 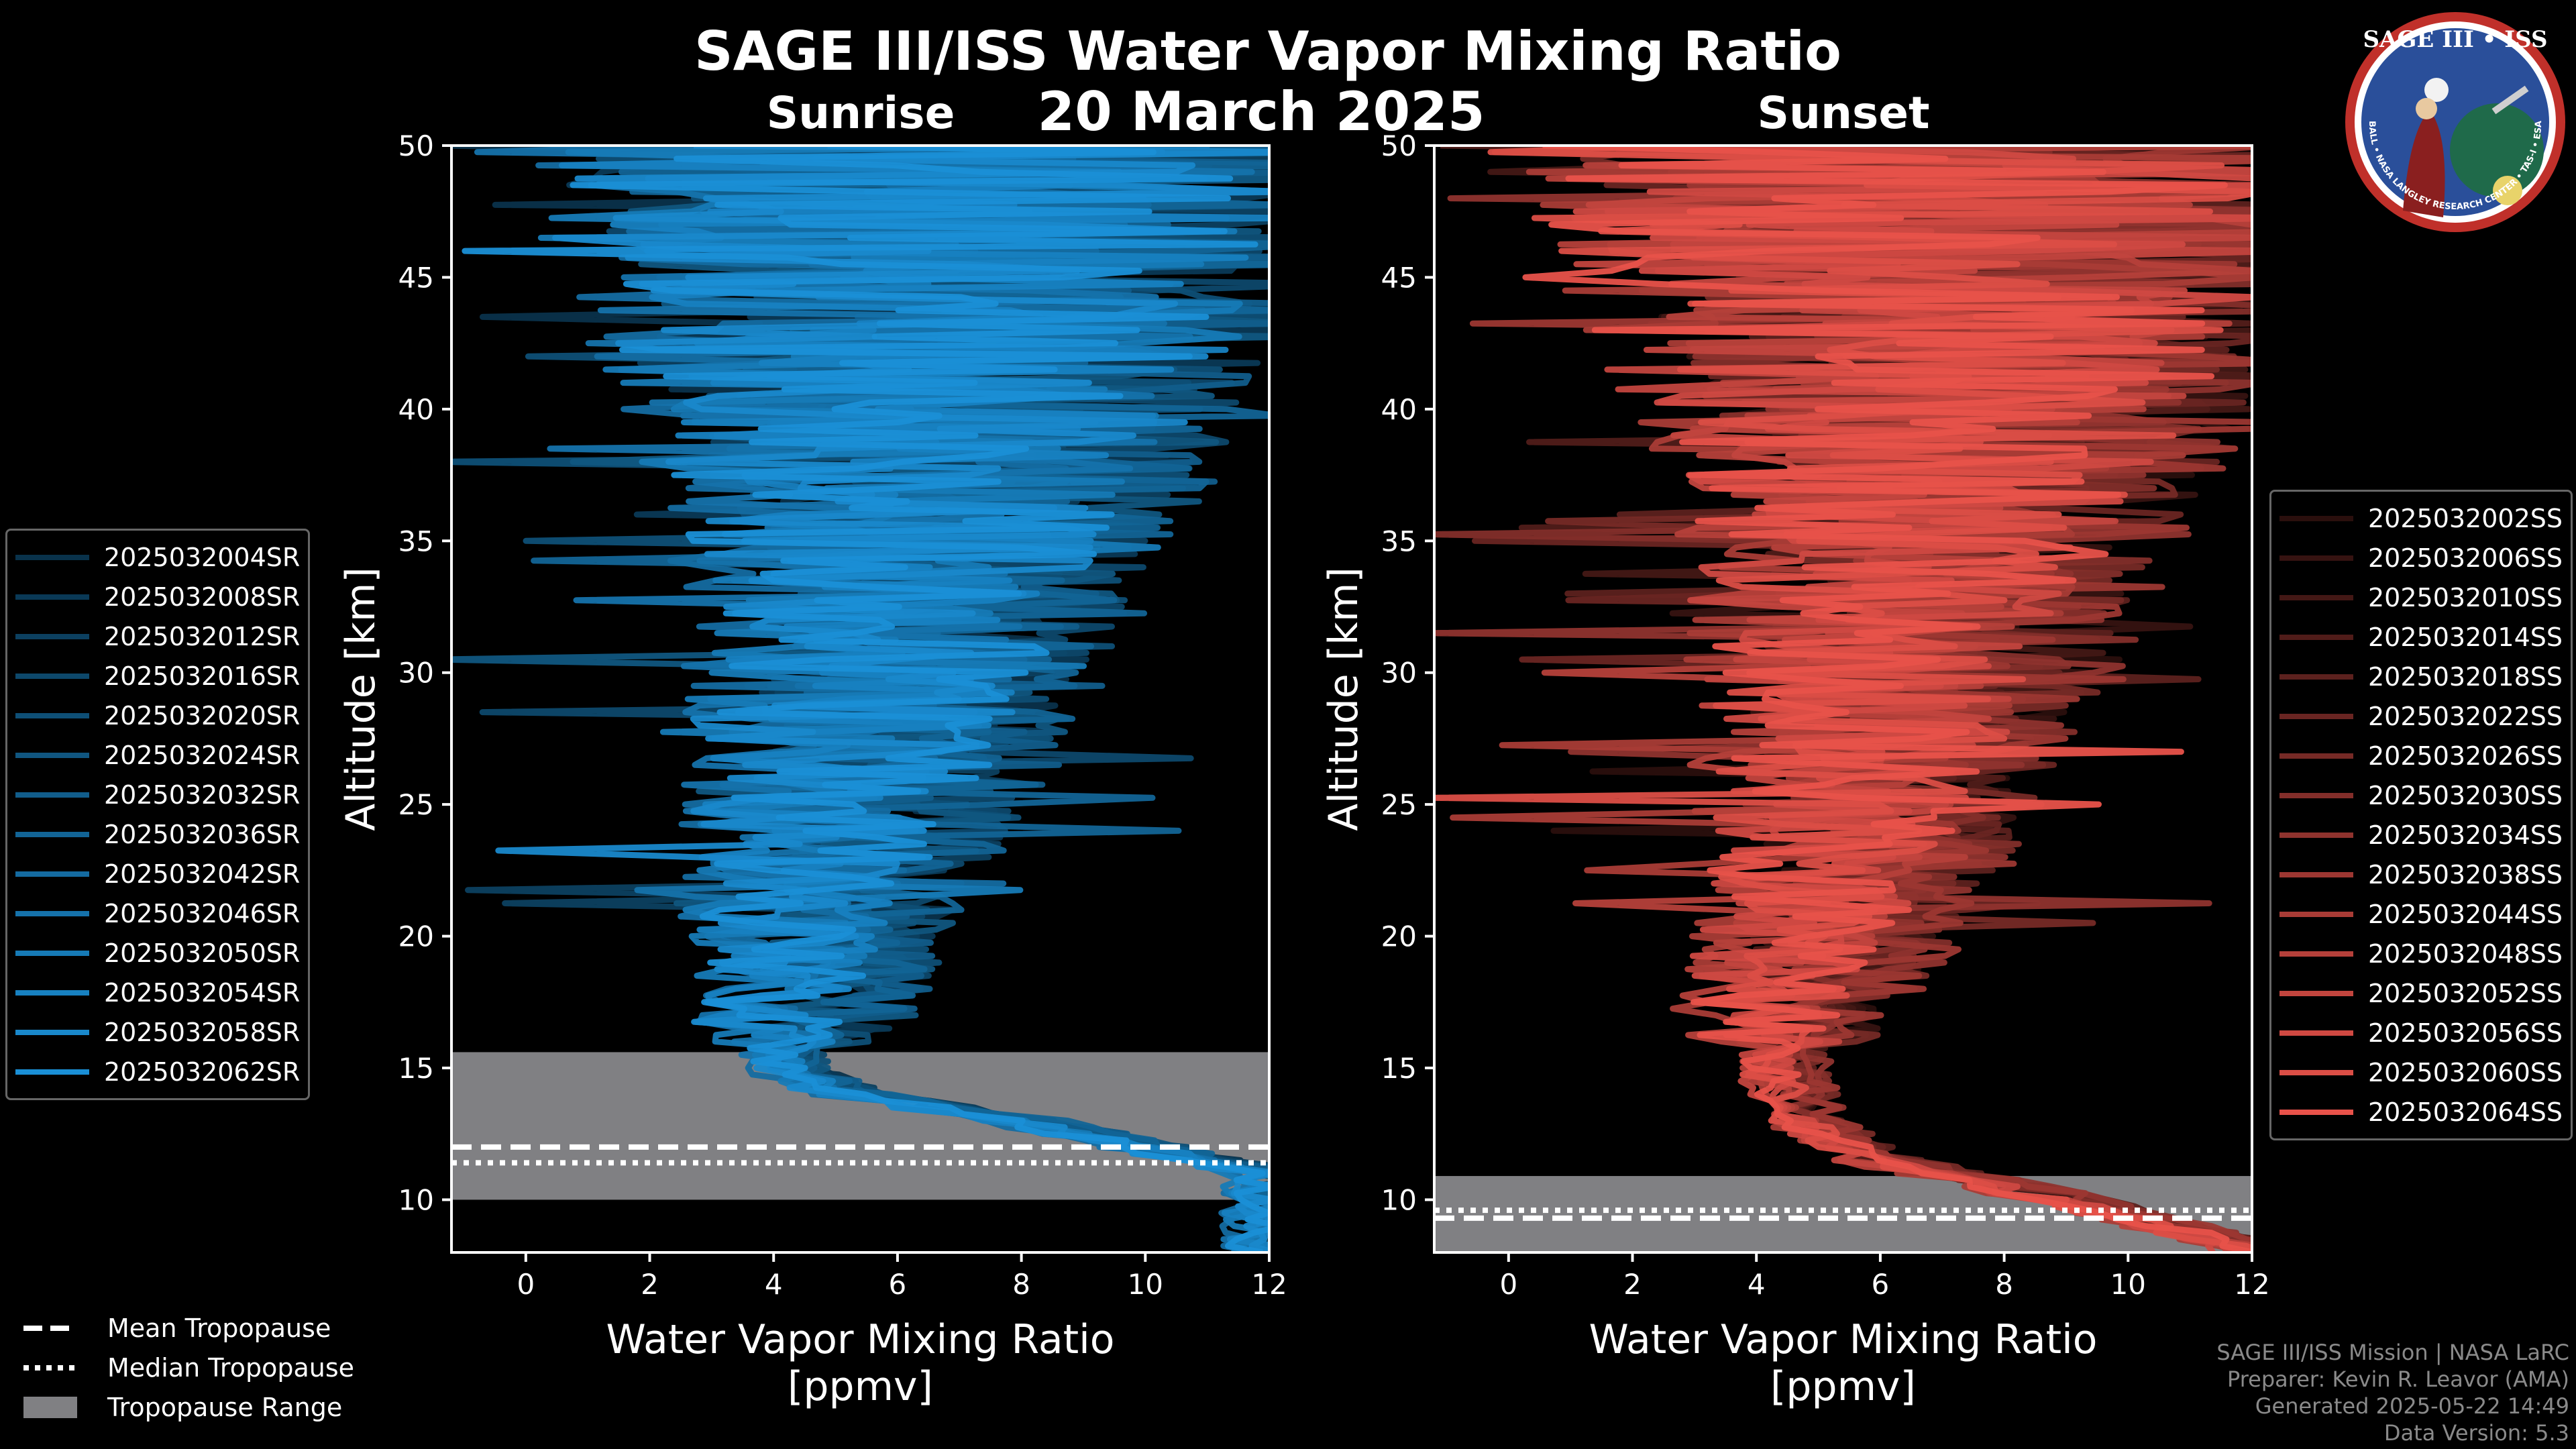 I want to click on legend-item: 2025032022SS, so click(x=2421, y=716).